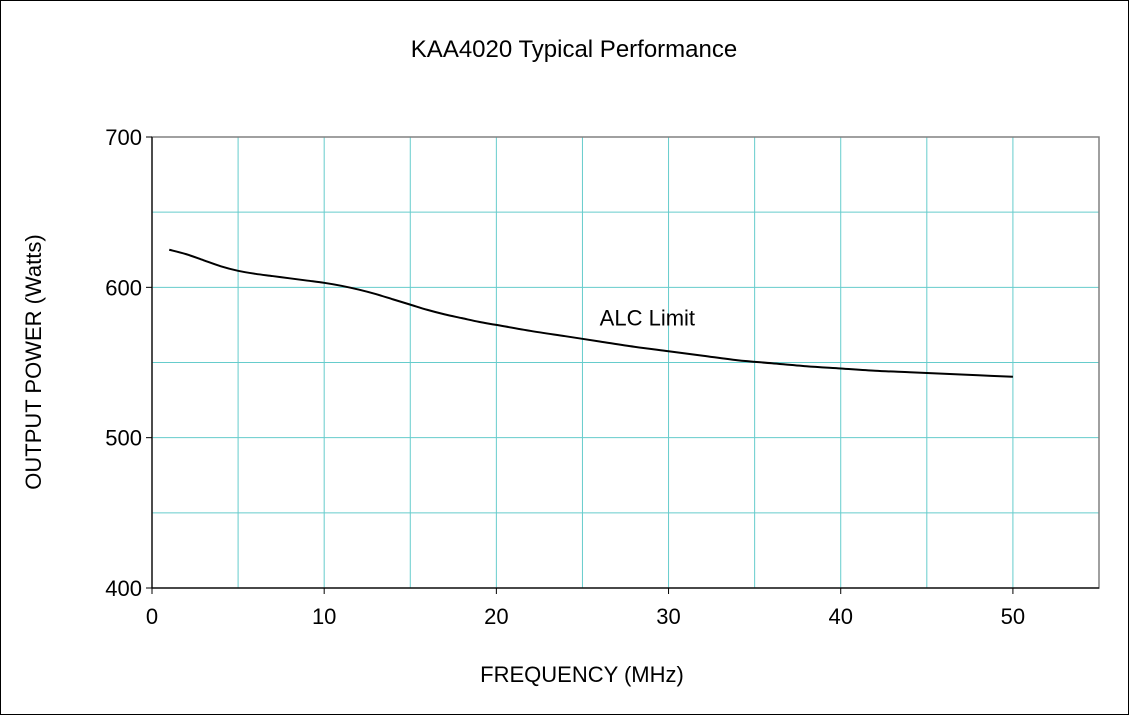 The height and width of the screenshot is (719, 1129). I want to click on x-tick-label: 30, so click(668, 616).